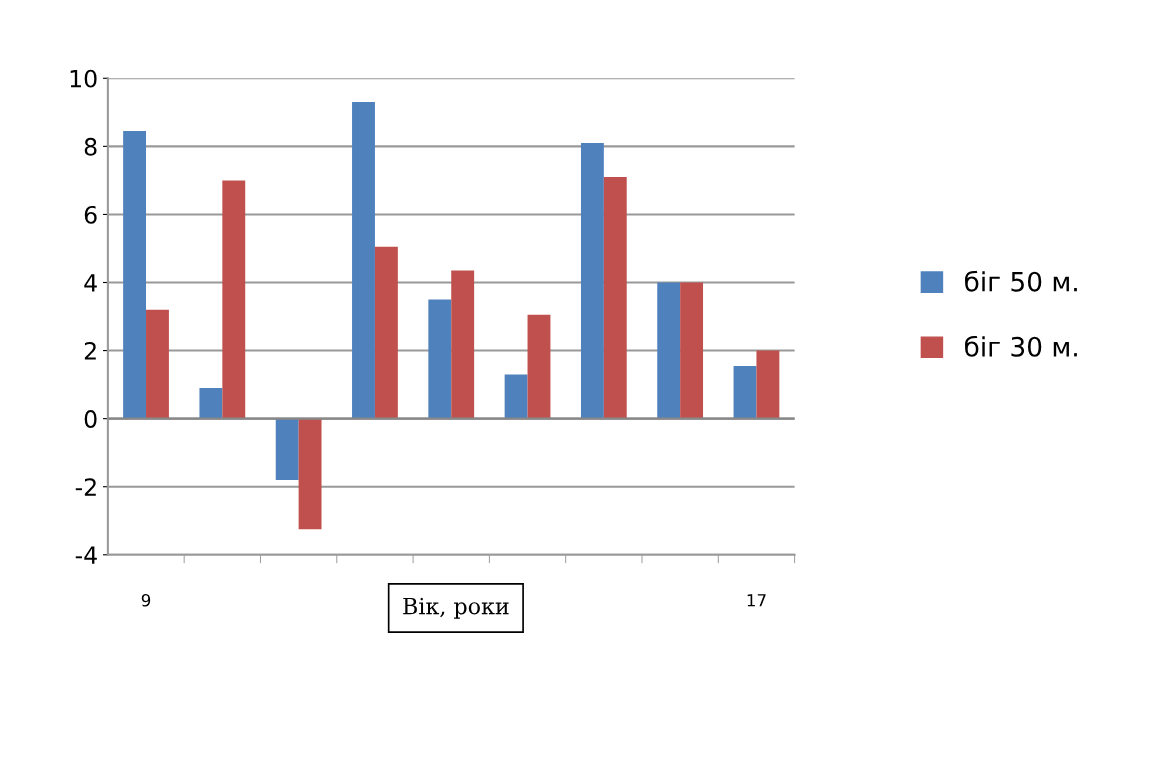  I want to click on x-tick-label: 17, so click(756, 600).